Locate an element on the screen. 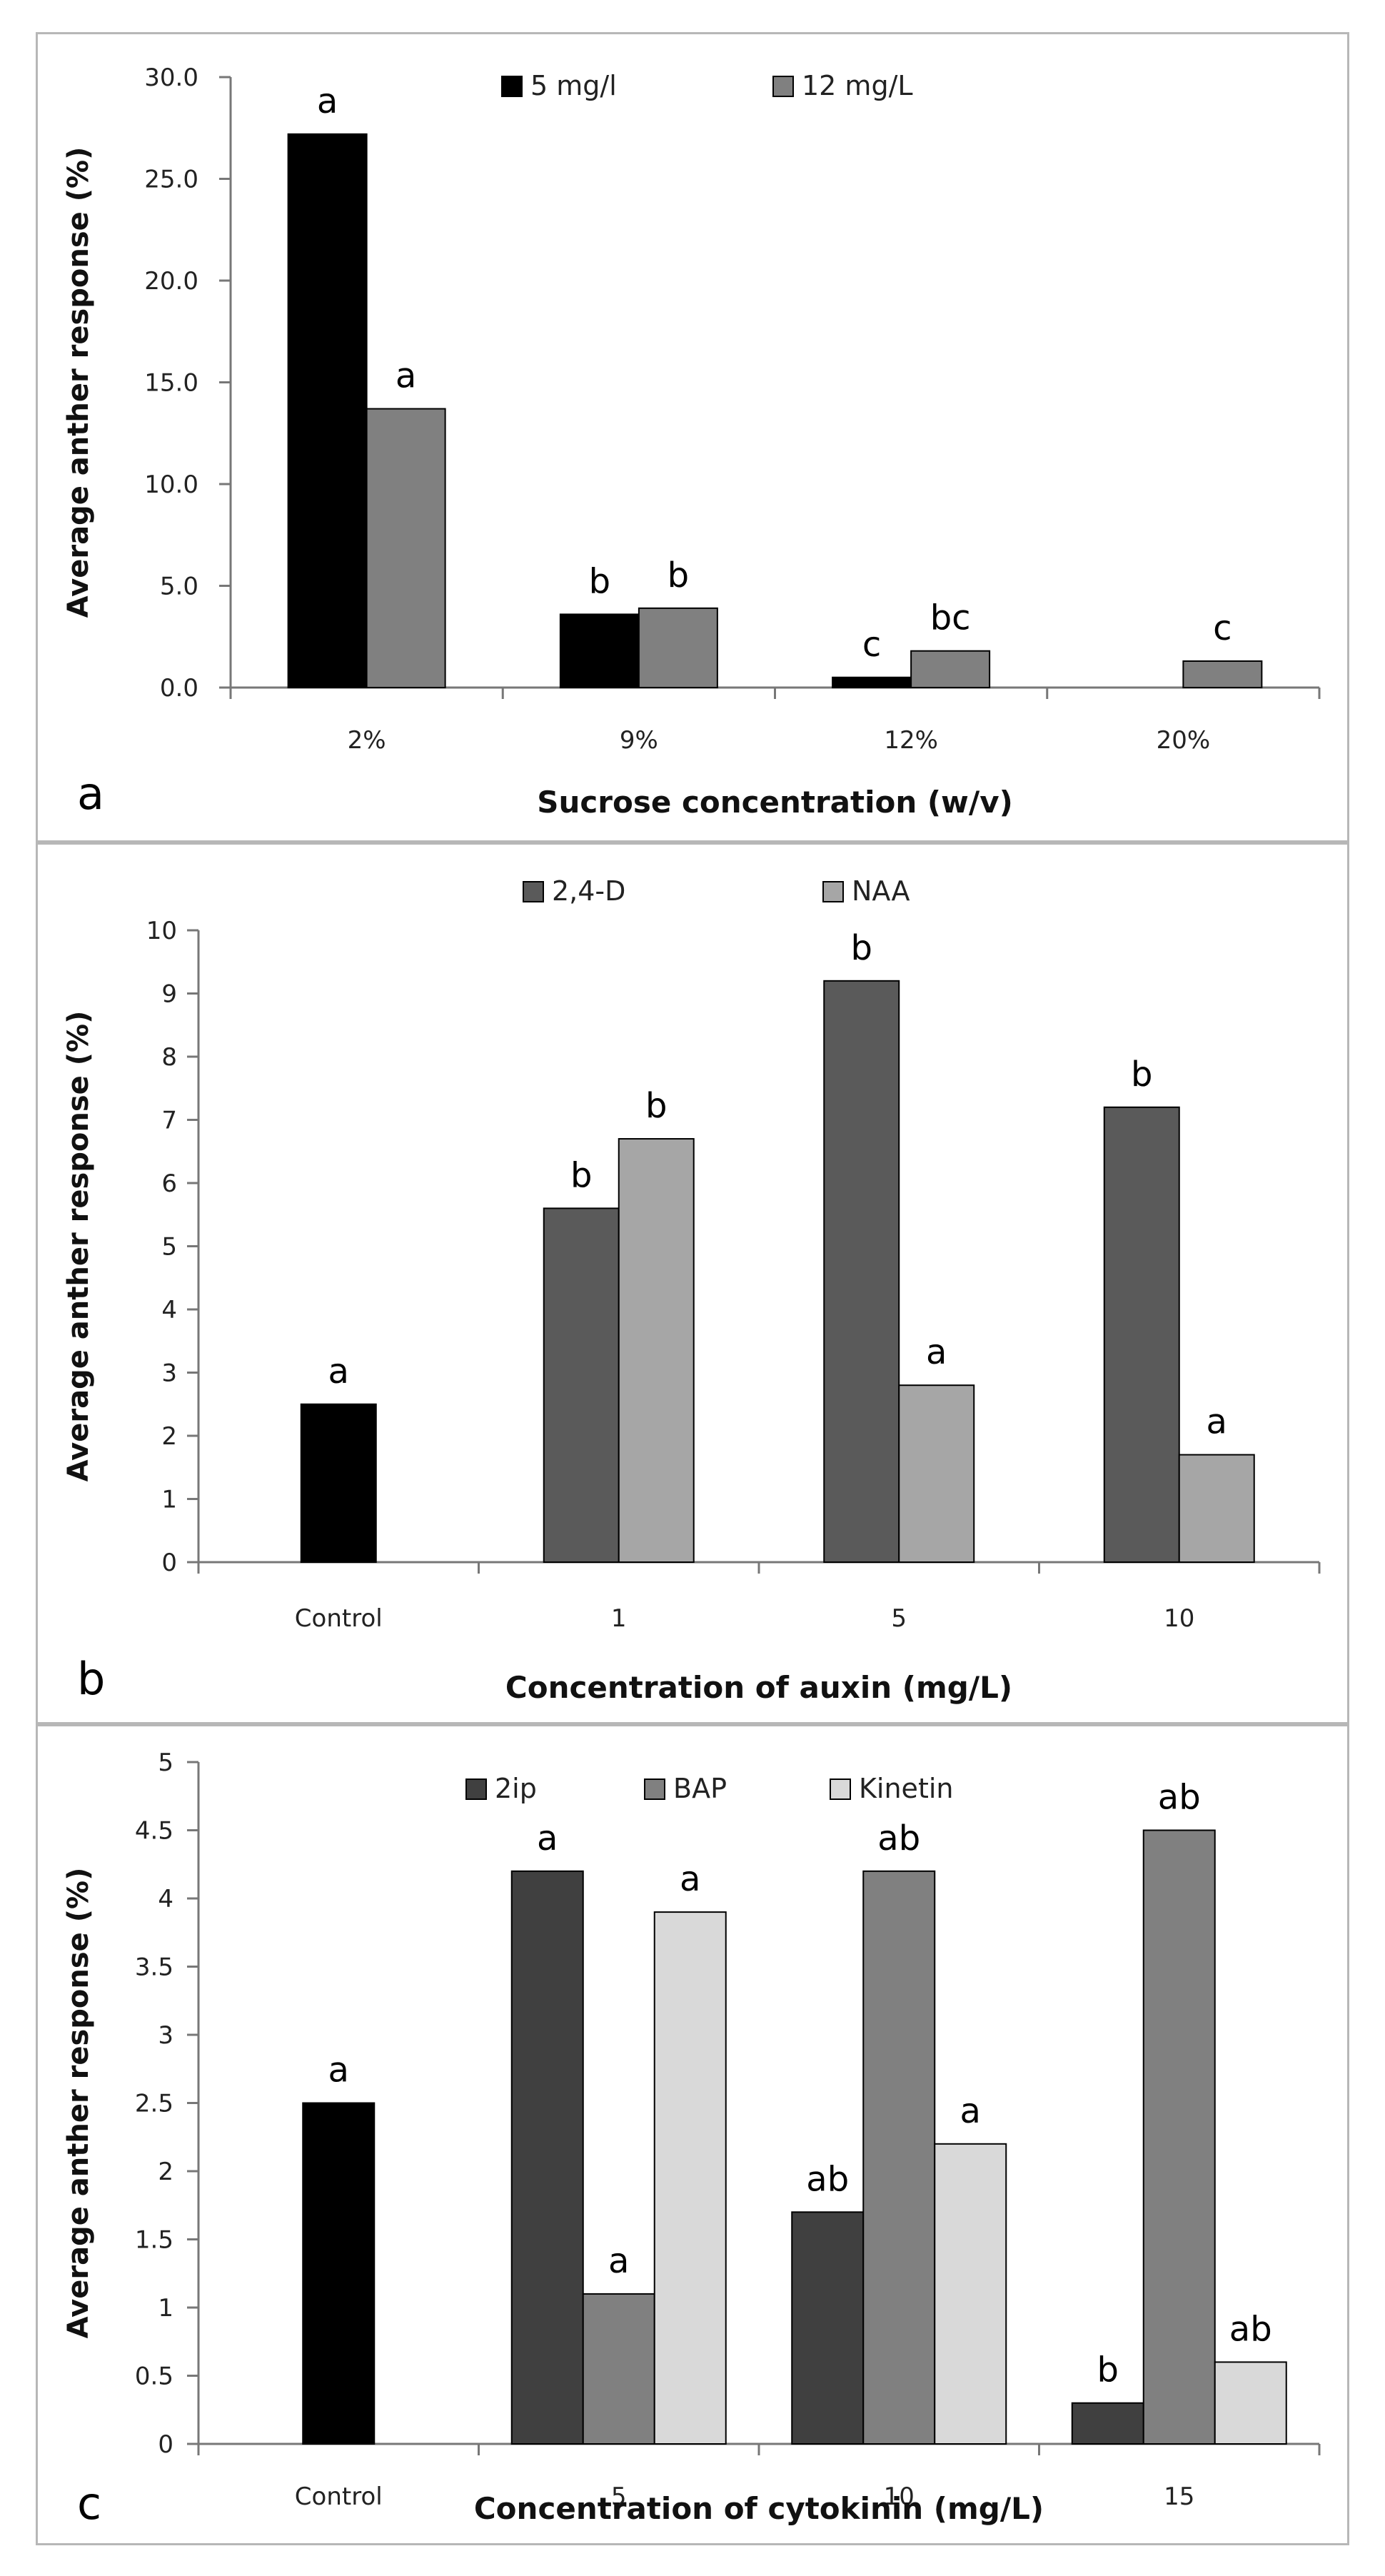 Image resolution: width=1385 pixels, height=2576 pixels. y-tick-label: 15.0 is located at coordinates (171, 384).